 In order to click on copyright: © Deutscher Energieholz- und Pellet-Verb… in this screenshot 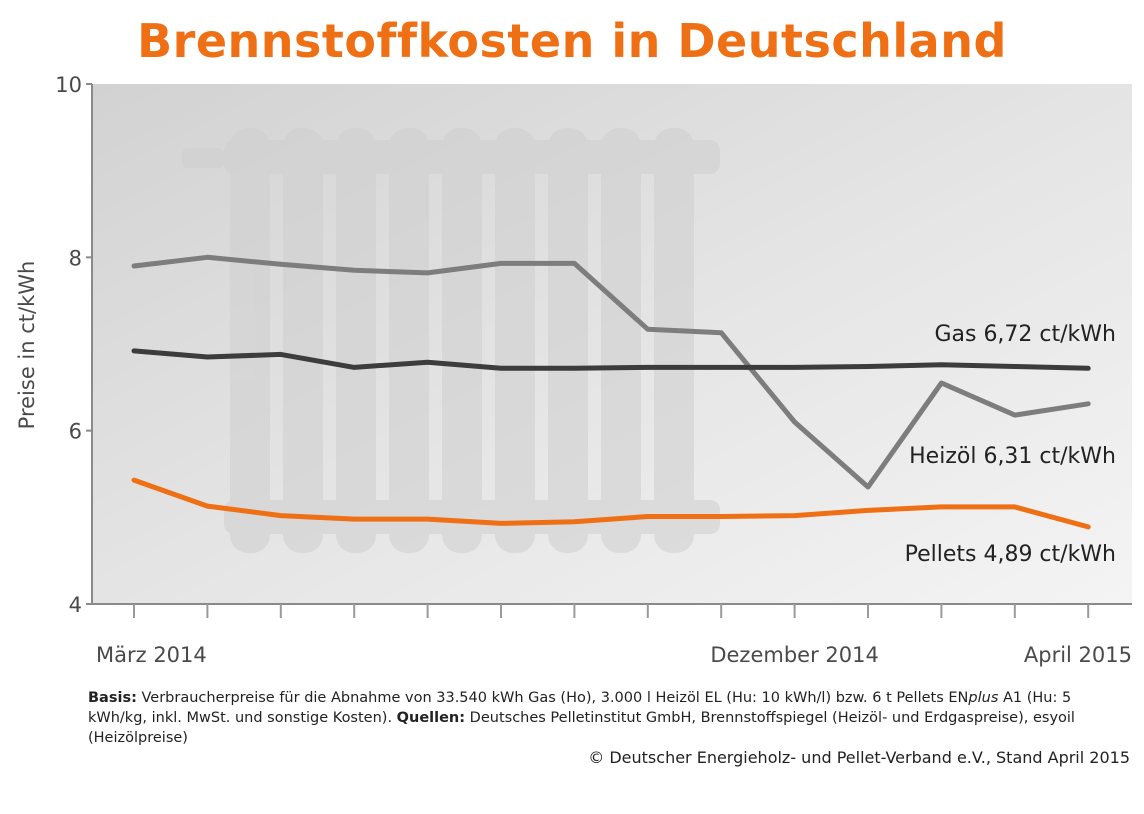, I will do `click(859, 757)`.